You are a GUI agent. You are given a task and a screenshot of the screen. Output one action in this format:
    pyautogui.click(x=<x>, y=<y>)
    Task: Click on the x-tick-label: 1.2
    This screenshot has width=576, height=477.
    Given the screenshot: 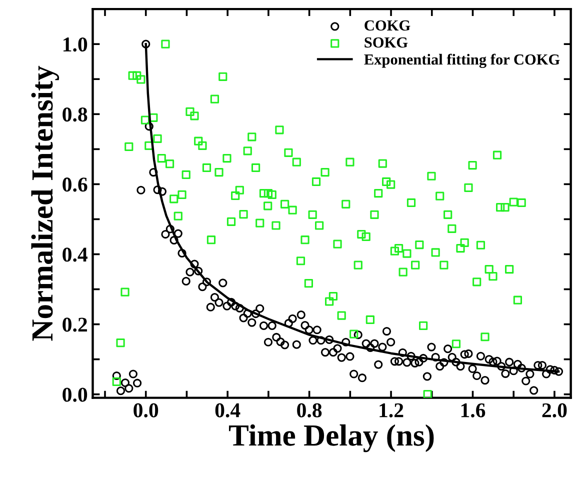 What is the action you would take?
    pyautogui.click(x=392, y=410)
    